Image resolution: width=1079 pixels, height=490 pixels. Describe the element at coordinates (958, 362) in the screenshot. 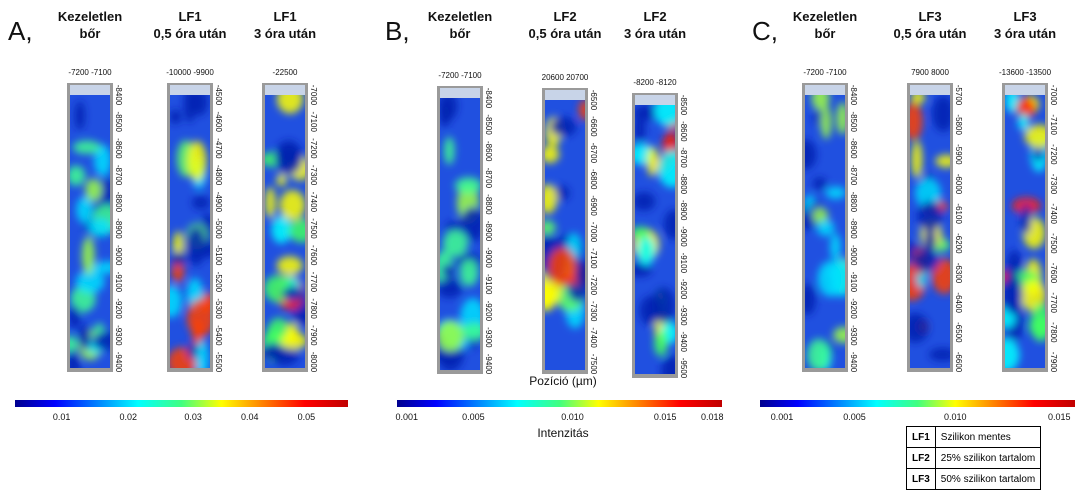

I see `y-tick-label: -6600` at that location.